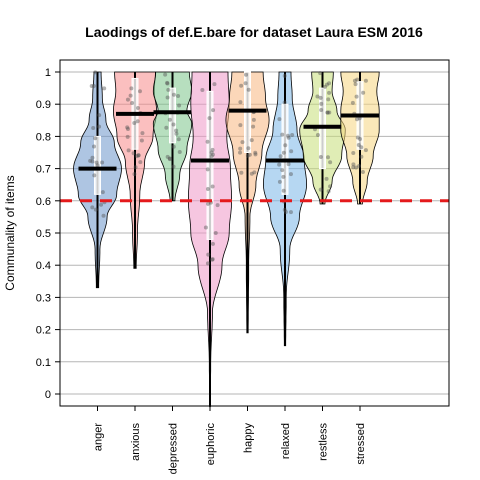 The width and height of the screenshot is (480, 480). Describe the element at coordinates (43, 170) in the screenshot. I see `y-tick-label: 0.7` at that location.